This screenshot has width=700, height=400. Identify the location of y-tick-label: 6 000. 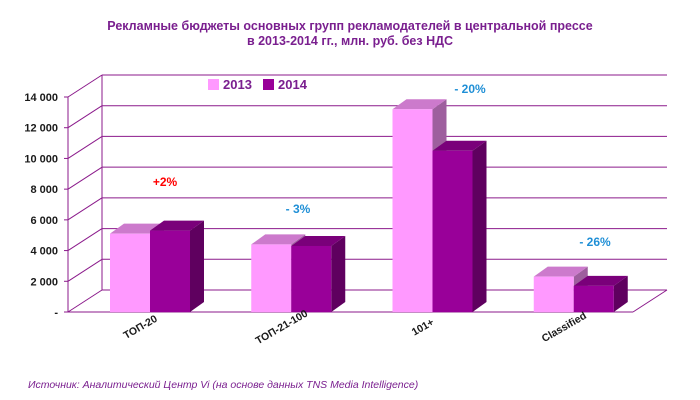
(44, 221).